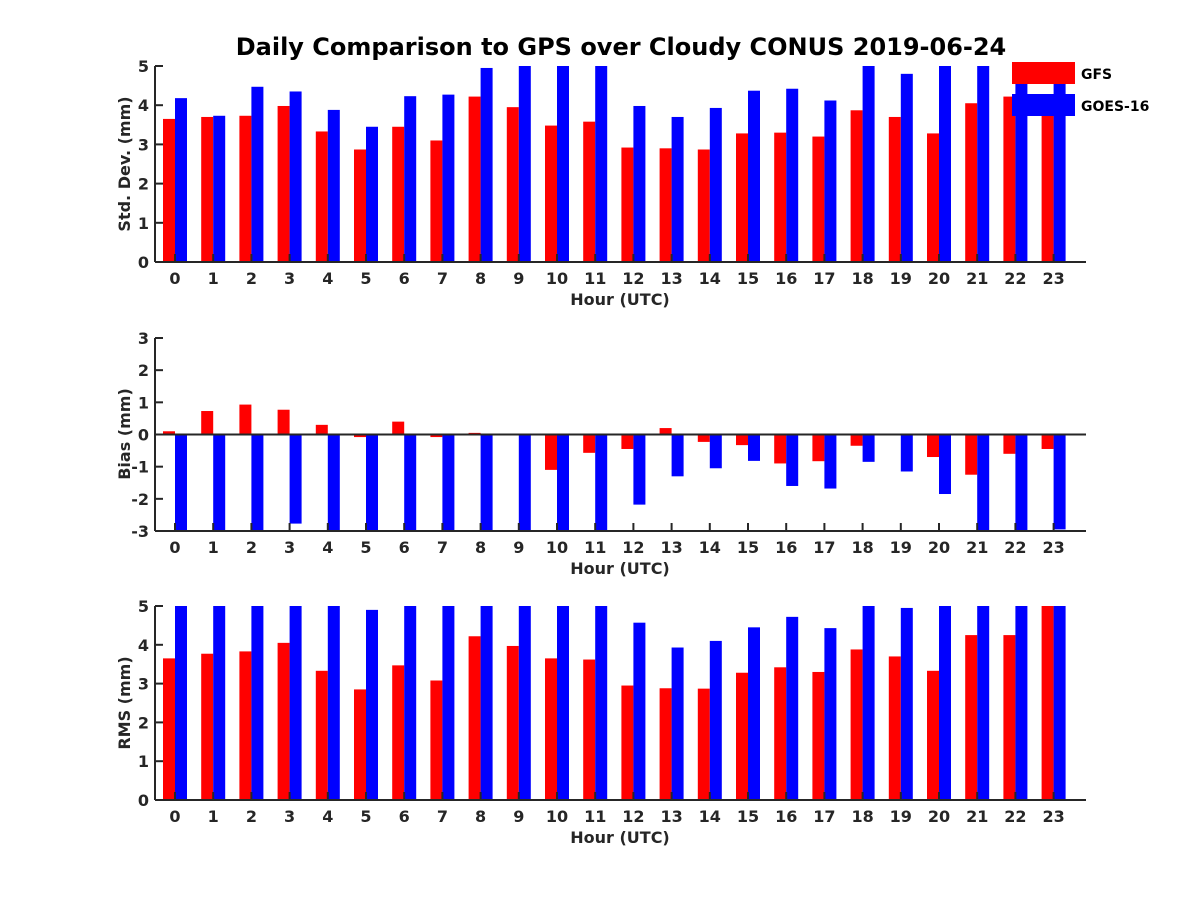  I want to click on y-tick-label: 1, so click(143, 402).